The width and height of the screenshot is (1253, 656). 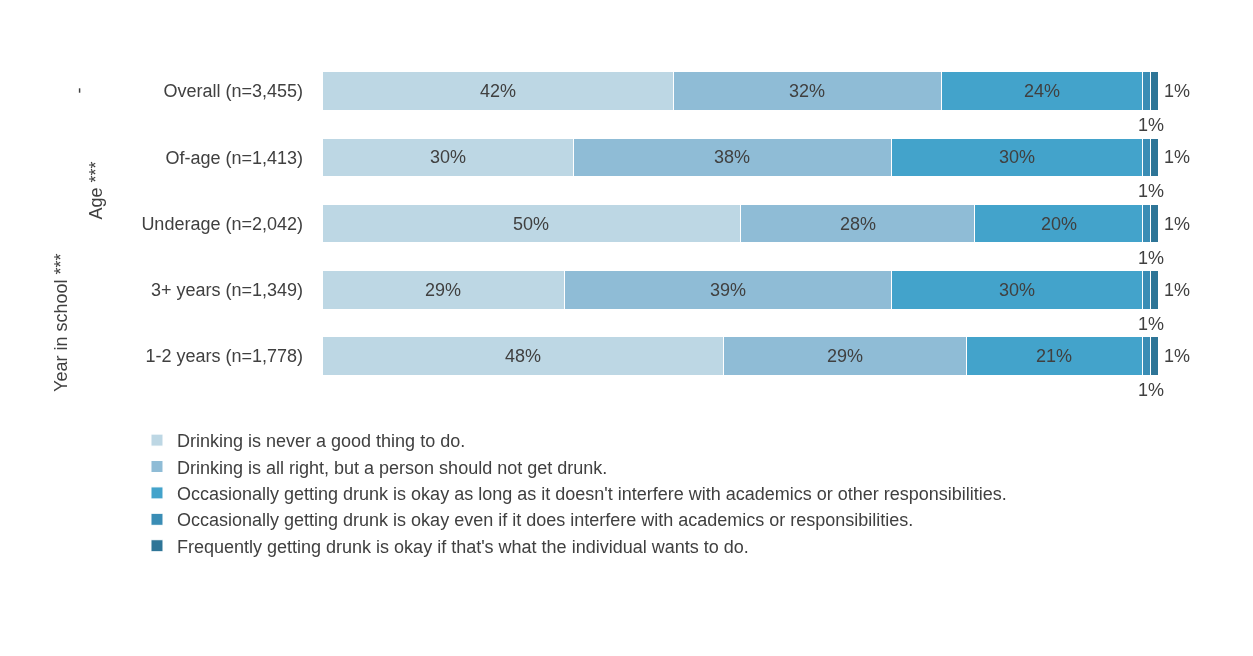 I want to click on data-label: 48%, so click(x=523, y=356).